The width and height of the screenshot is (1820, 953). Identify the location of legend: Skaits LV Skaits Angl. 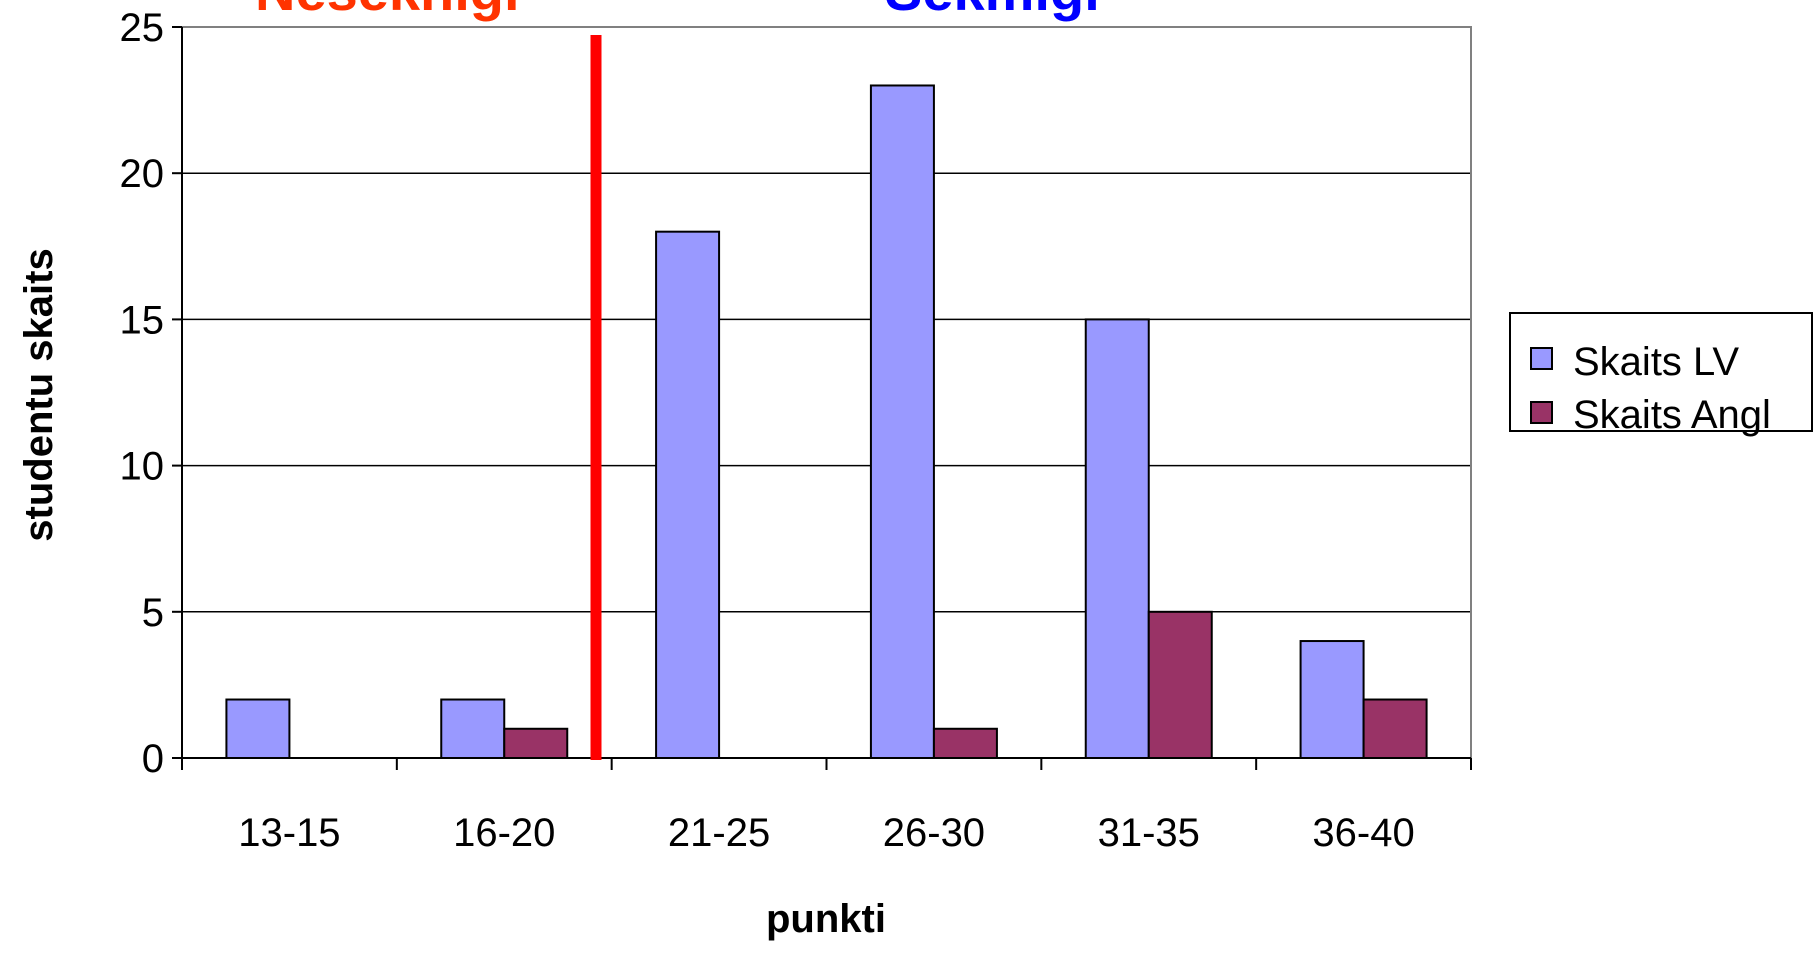
(1661, 374).